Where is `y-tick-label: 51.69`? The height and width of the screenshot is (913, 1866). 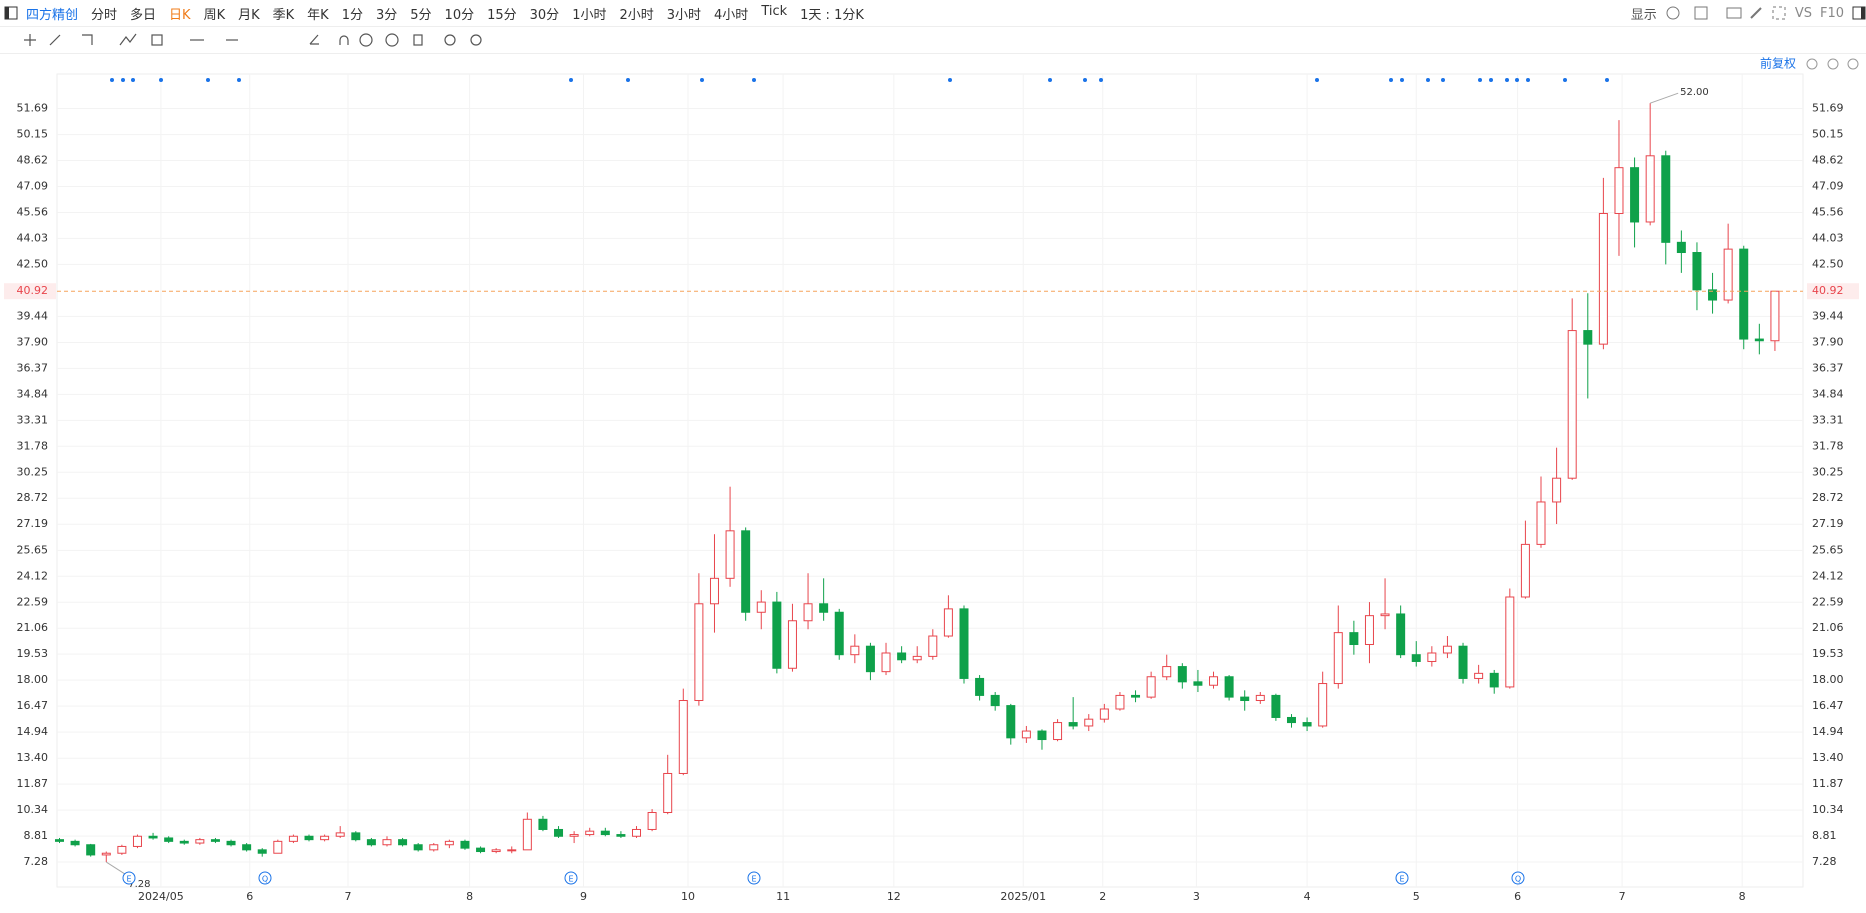 y-tick-label: 51.69 is located at coordinates (33, 107).